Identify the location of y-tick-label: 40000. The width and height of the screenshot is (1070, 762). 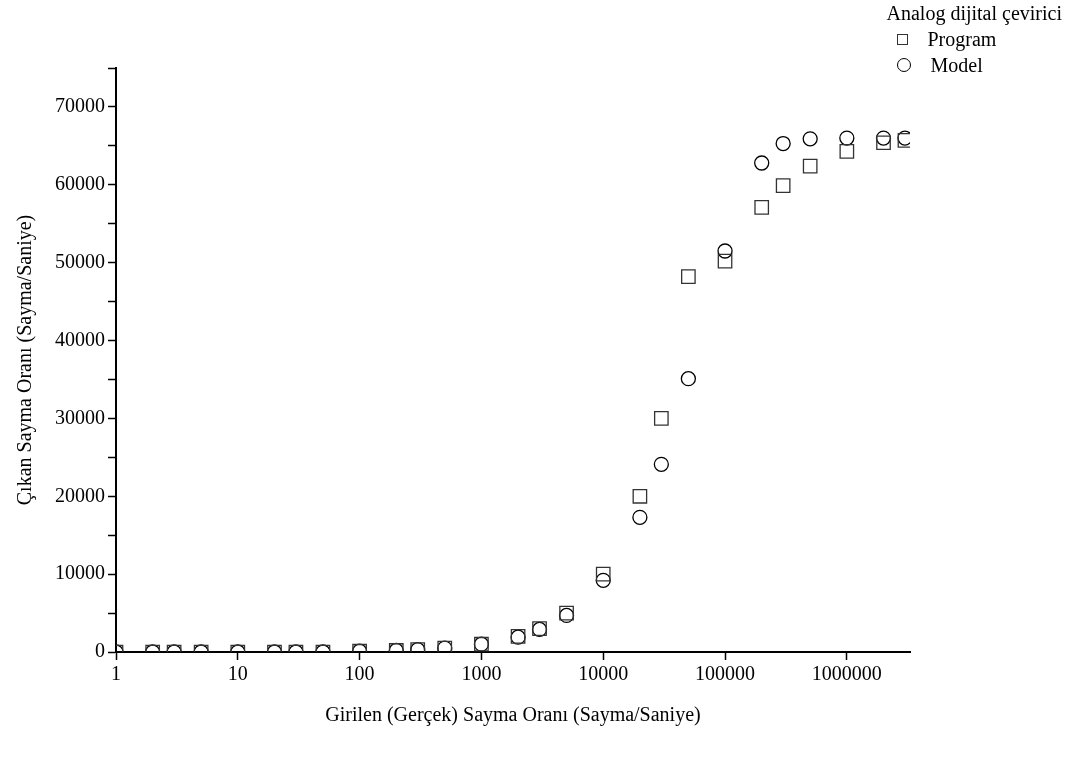
(80, 338).